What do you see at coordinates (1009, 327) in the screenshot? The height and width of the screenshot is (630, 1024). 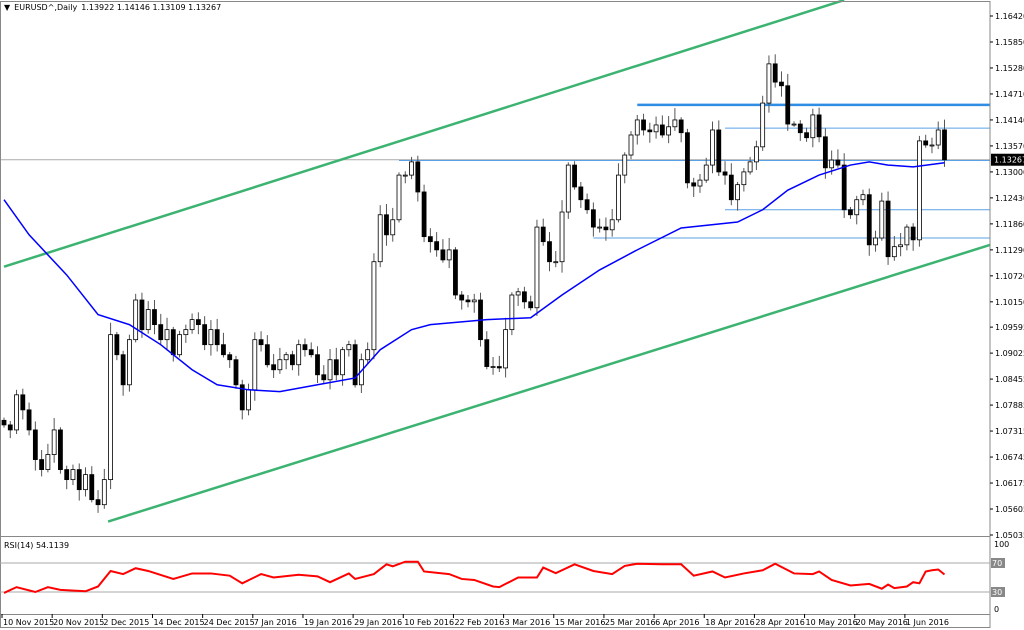 I see `price-tick-label: 1.09595` at bounding box center [1009, 327].